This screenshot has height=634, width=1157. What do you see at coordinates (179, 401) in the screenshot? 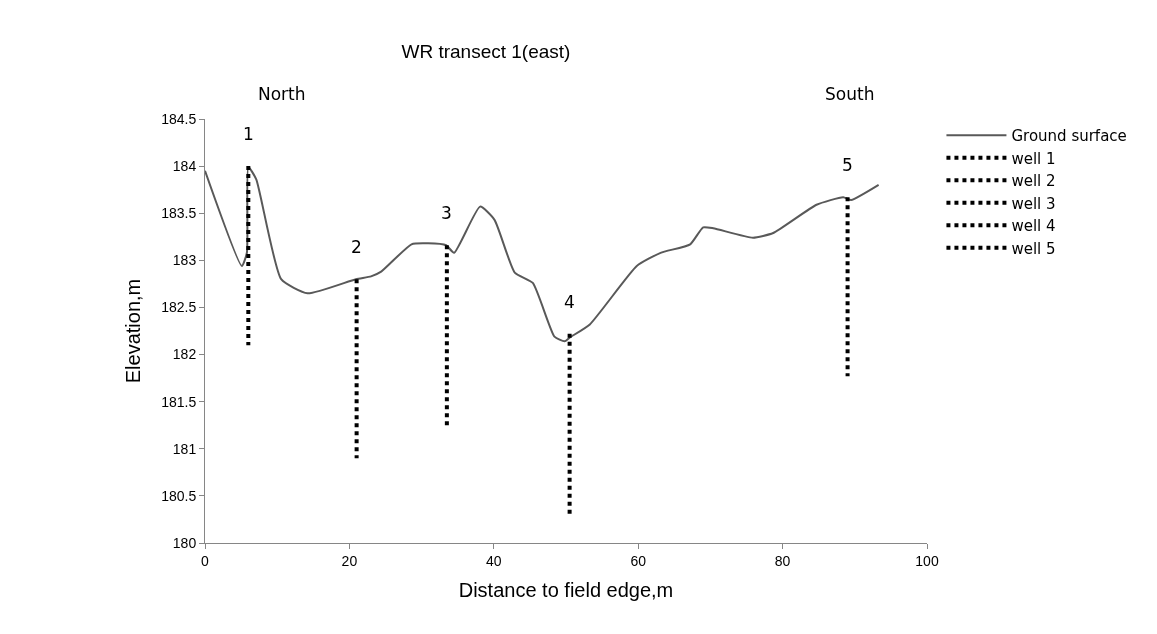
I see `y-tick-label: 181.5` at bounding box center [179, 401].